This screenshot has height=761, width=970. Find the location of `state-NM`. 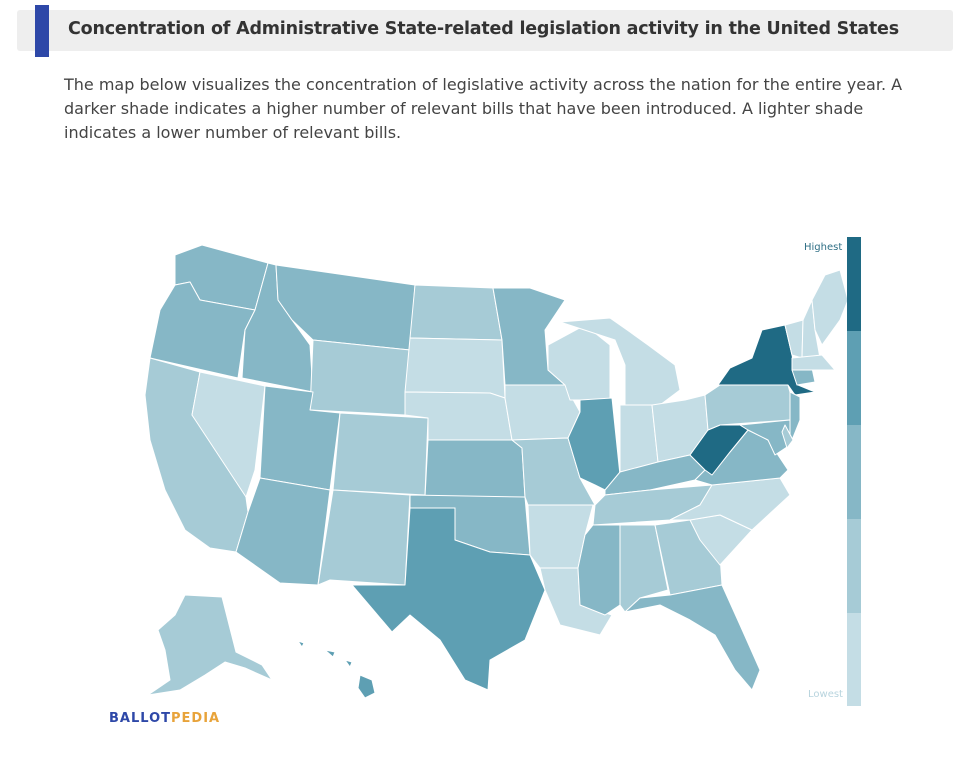

state-NM is located at coordinates (364, 537).